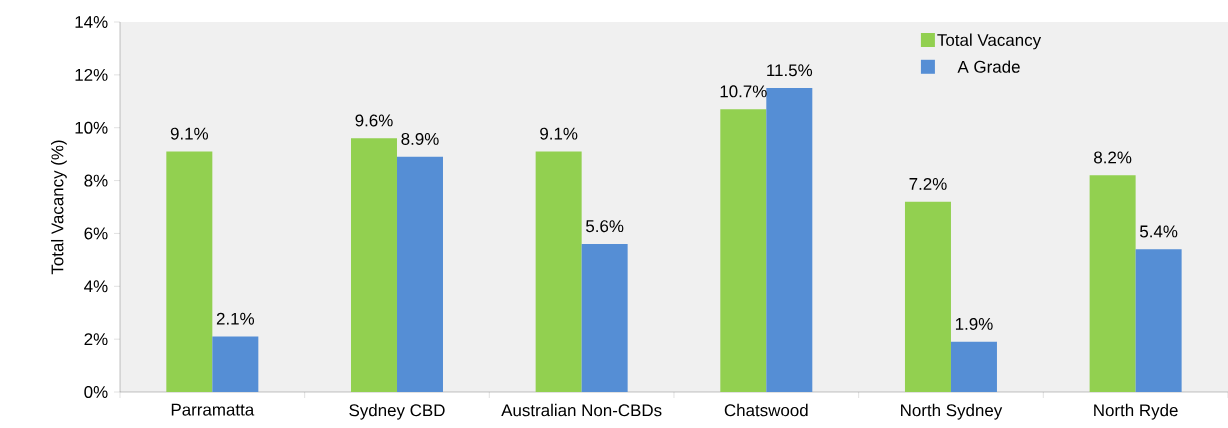 Image resolution: width=1228 pixels, height=428 pixels. Describe the element at coordinates (213, 409) in the screenshot. I see `x-tick-label: Parramatta` at that location.